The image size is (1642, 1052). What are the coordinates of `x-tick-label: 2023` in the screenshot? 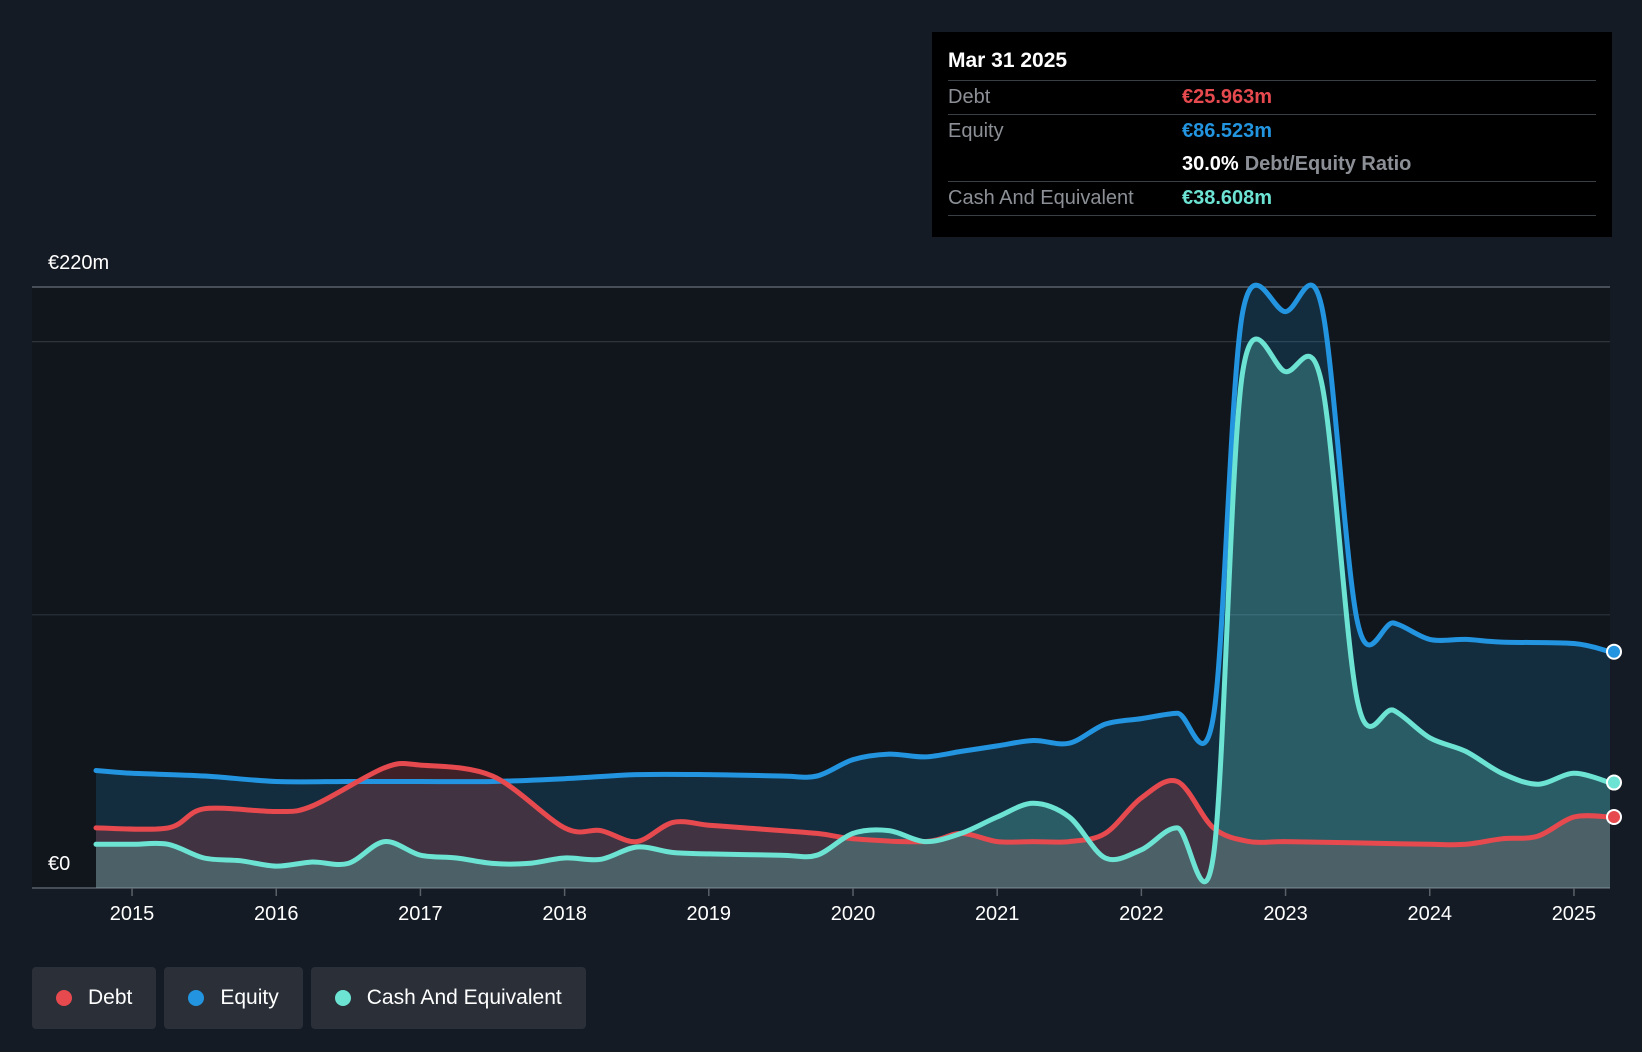 It's located at (1285, 914).